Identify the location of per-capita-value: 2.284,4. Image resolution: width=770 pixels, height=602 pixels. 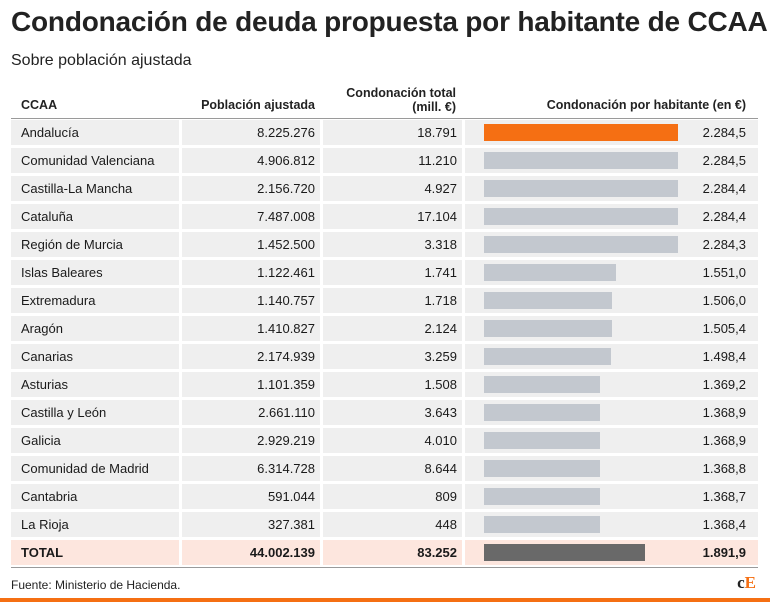
(724, 216).